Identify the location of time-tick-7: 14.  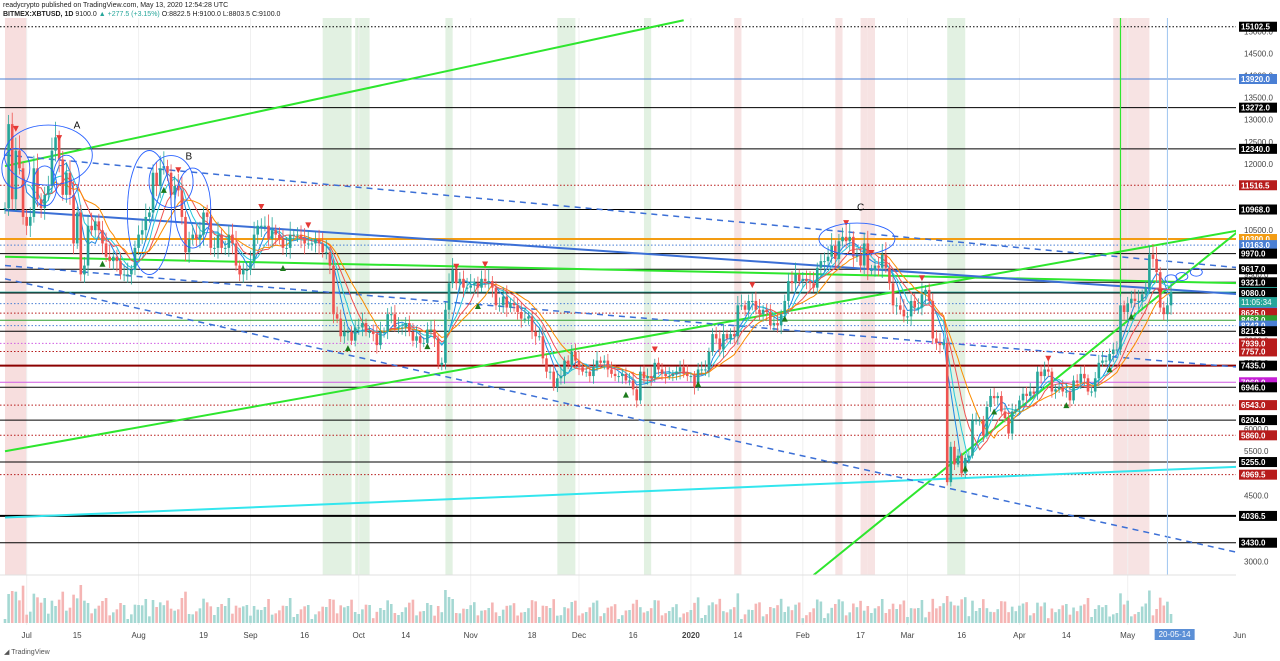
(405, 635).